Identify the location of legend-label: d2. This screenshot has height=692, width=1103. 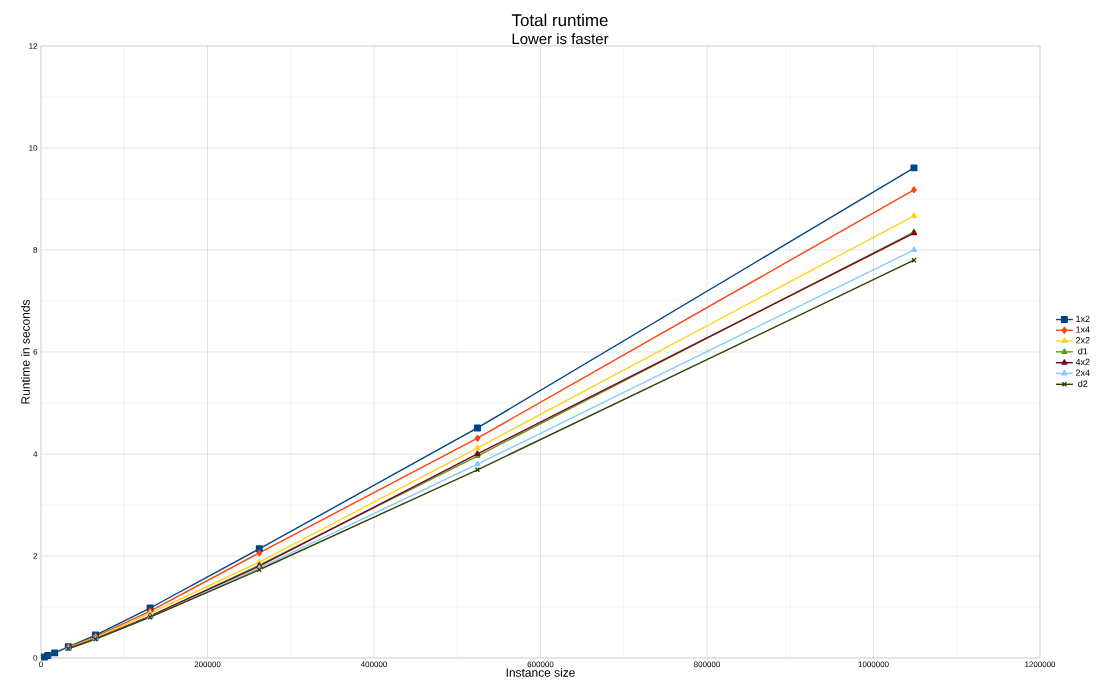
(1083, 383).